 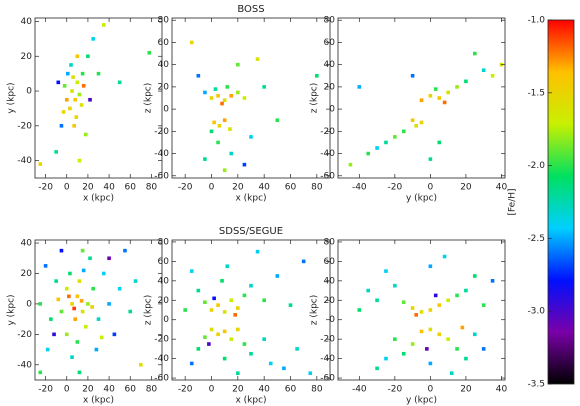 I want to click on colorbar-tick-label: -3.0, so click(x=536, y=312).